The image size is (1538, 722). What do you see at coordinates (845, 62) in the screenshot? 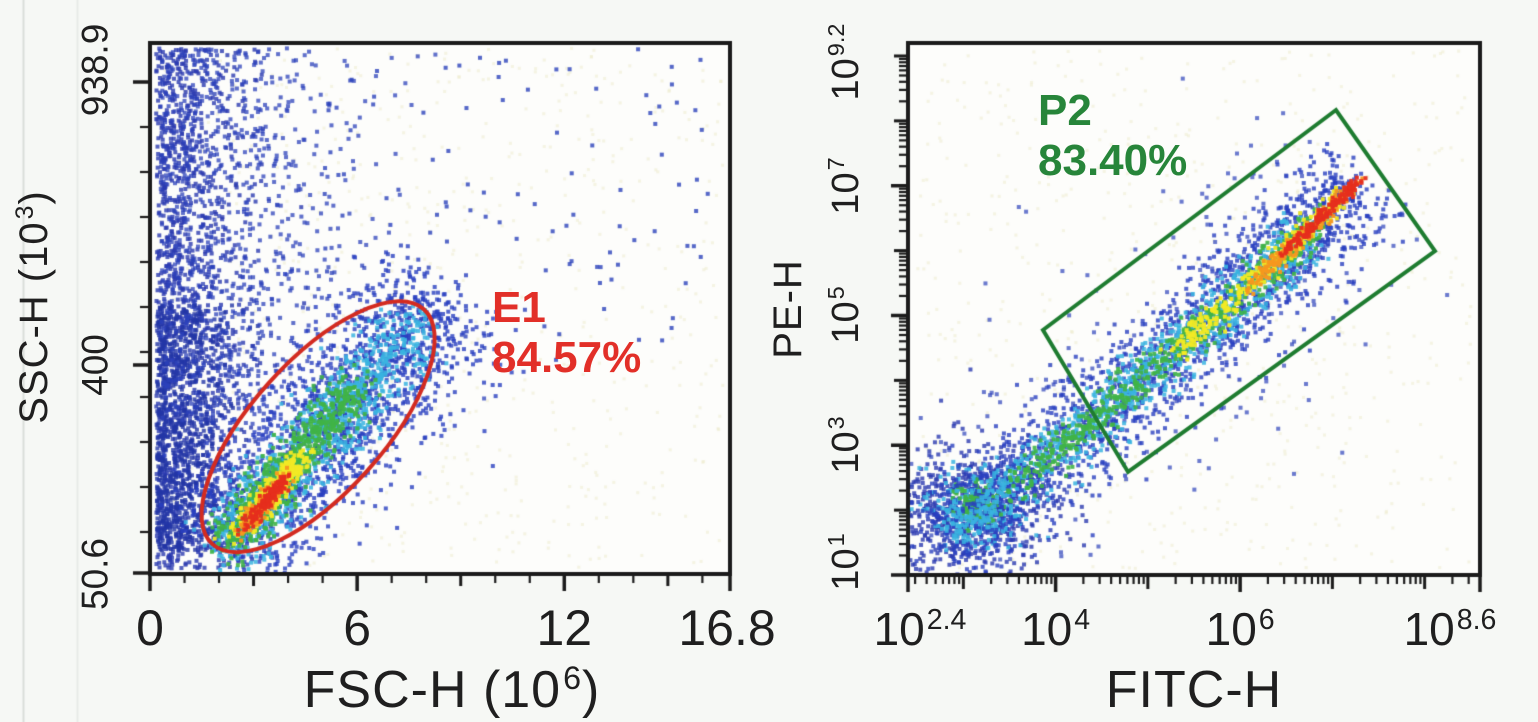
I see `y-tick-label: 109.2` at bounding box center [845, 62].